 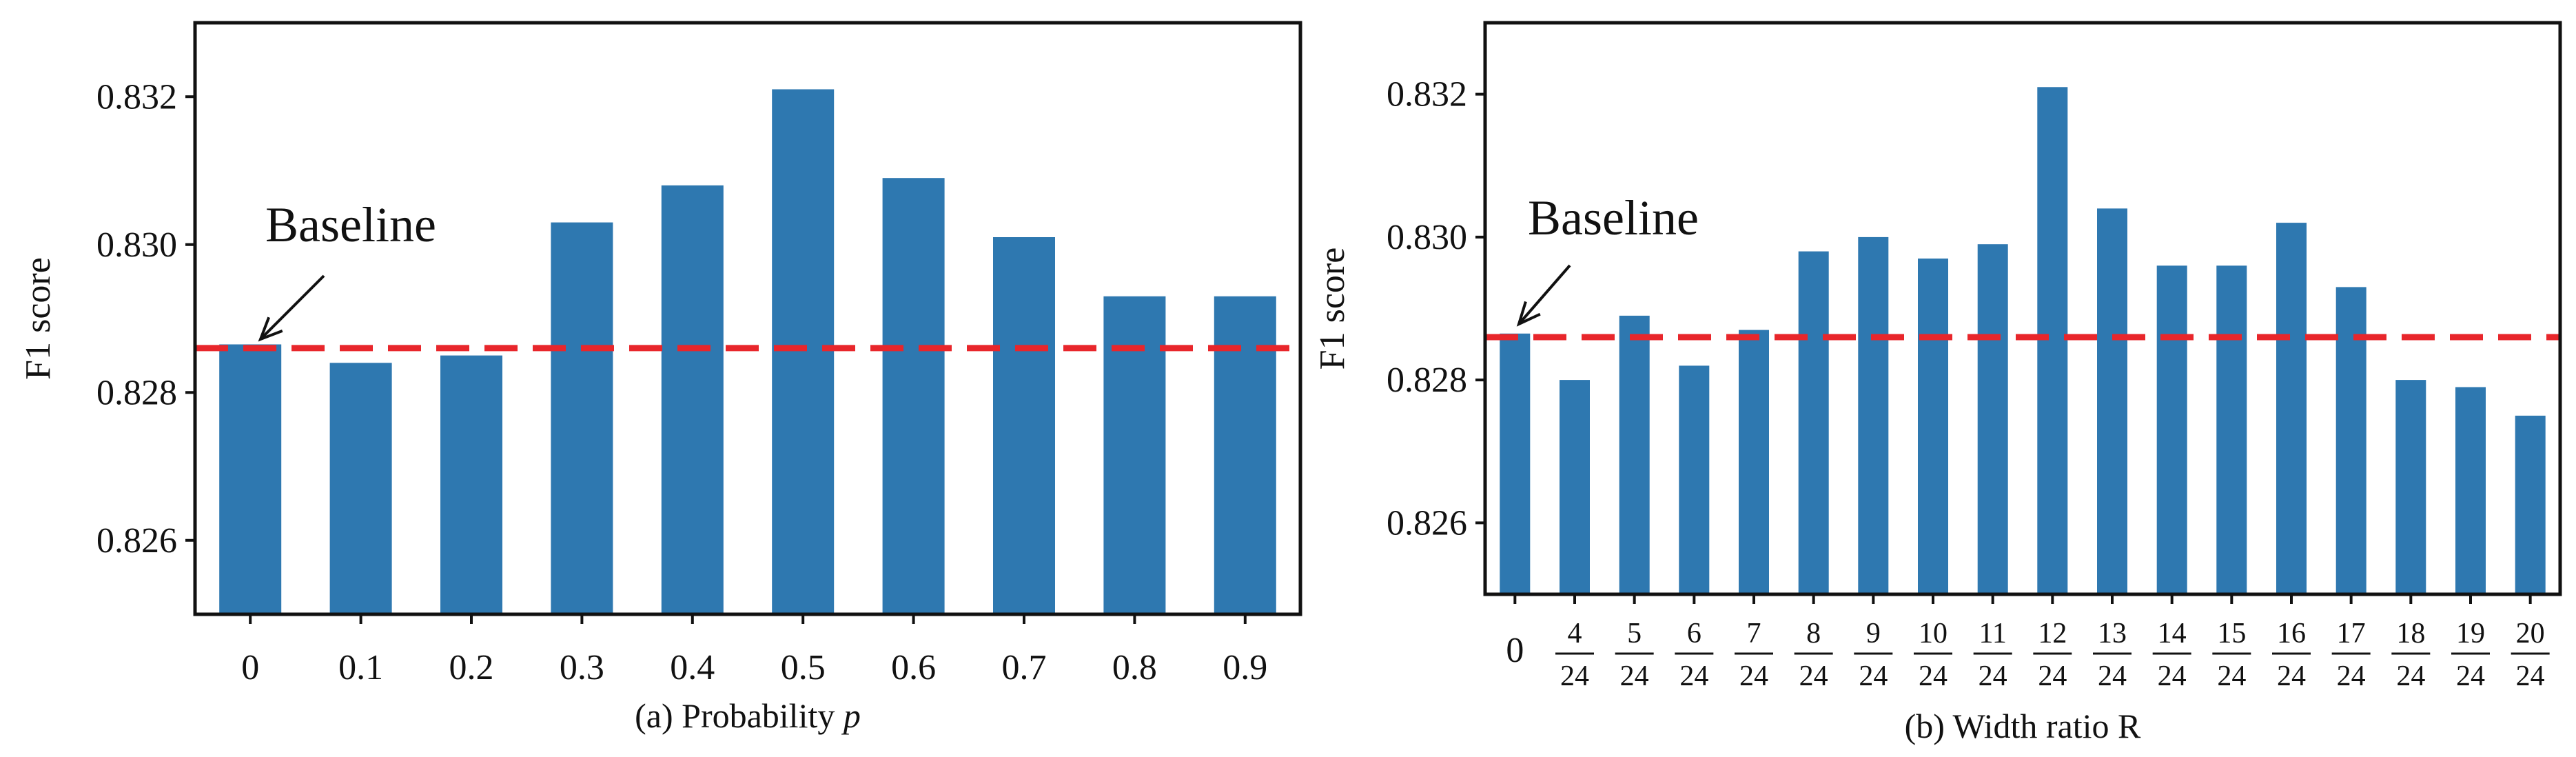 I want to click on chart-b-xtick-numerator: 6, so click(x=1694, y=633).